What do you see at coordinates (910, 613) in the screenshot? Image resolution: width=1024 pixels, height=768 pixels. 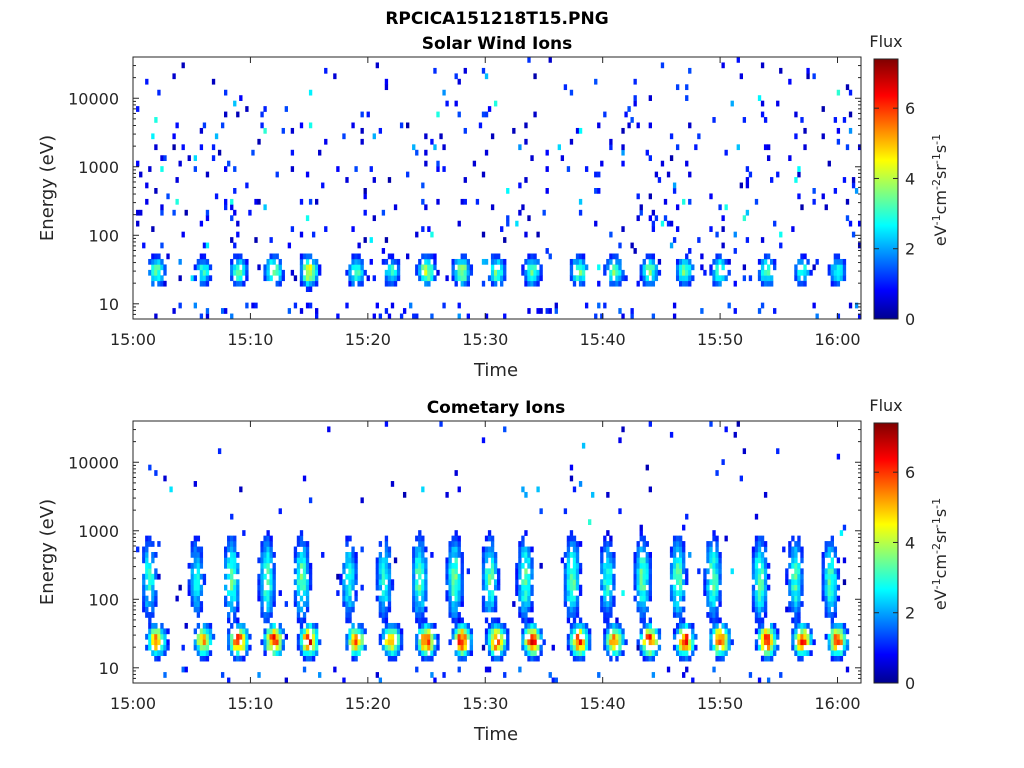 I see `colorbar-tick-label: 2` at bounding box center [910, 613].